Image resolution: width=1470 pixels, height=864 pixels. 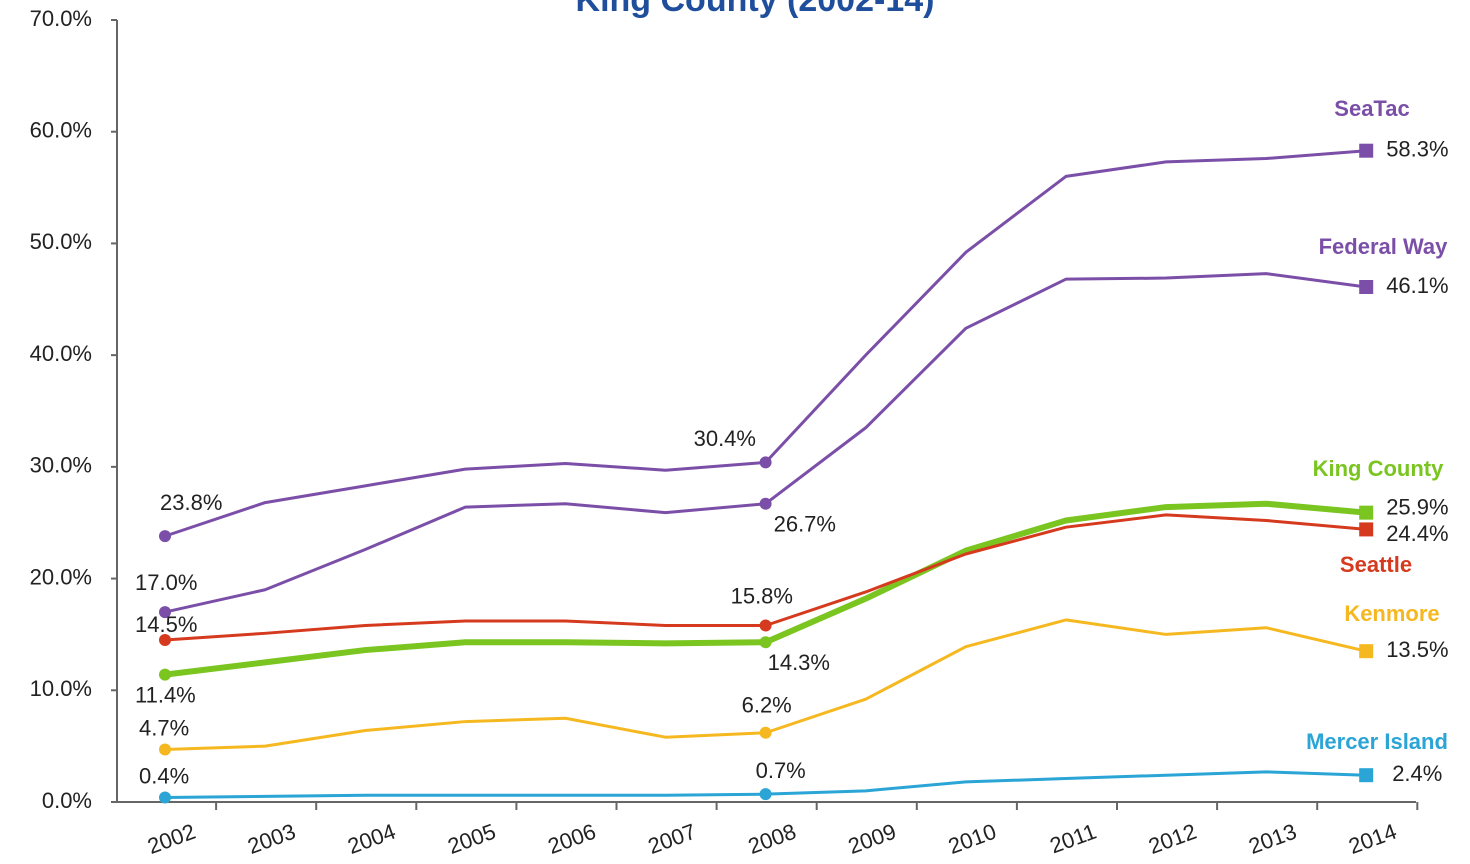 I want to click on data-label: 6.2%, so click(x=767, y=705).